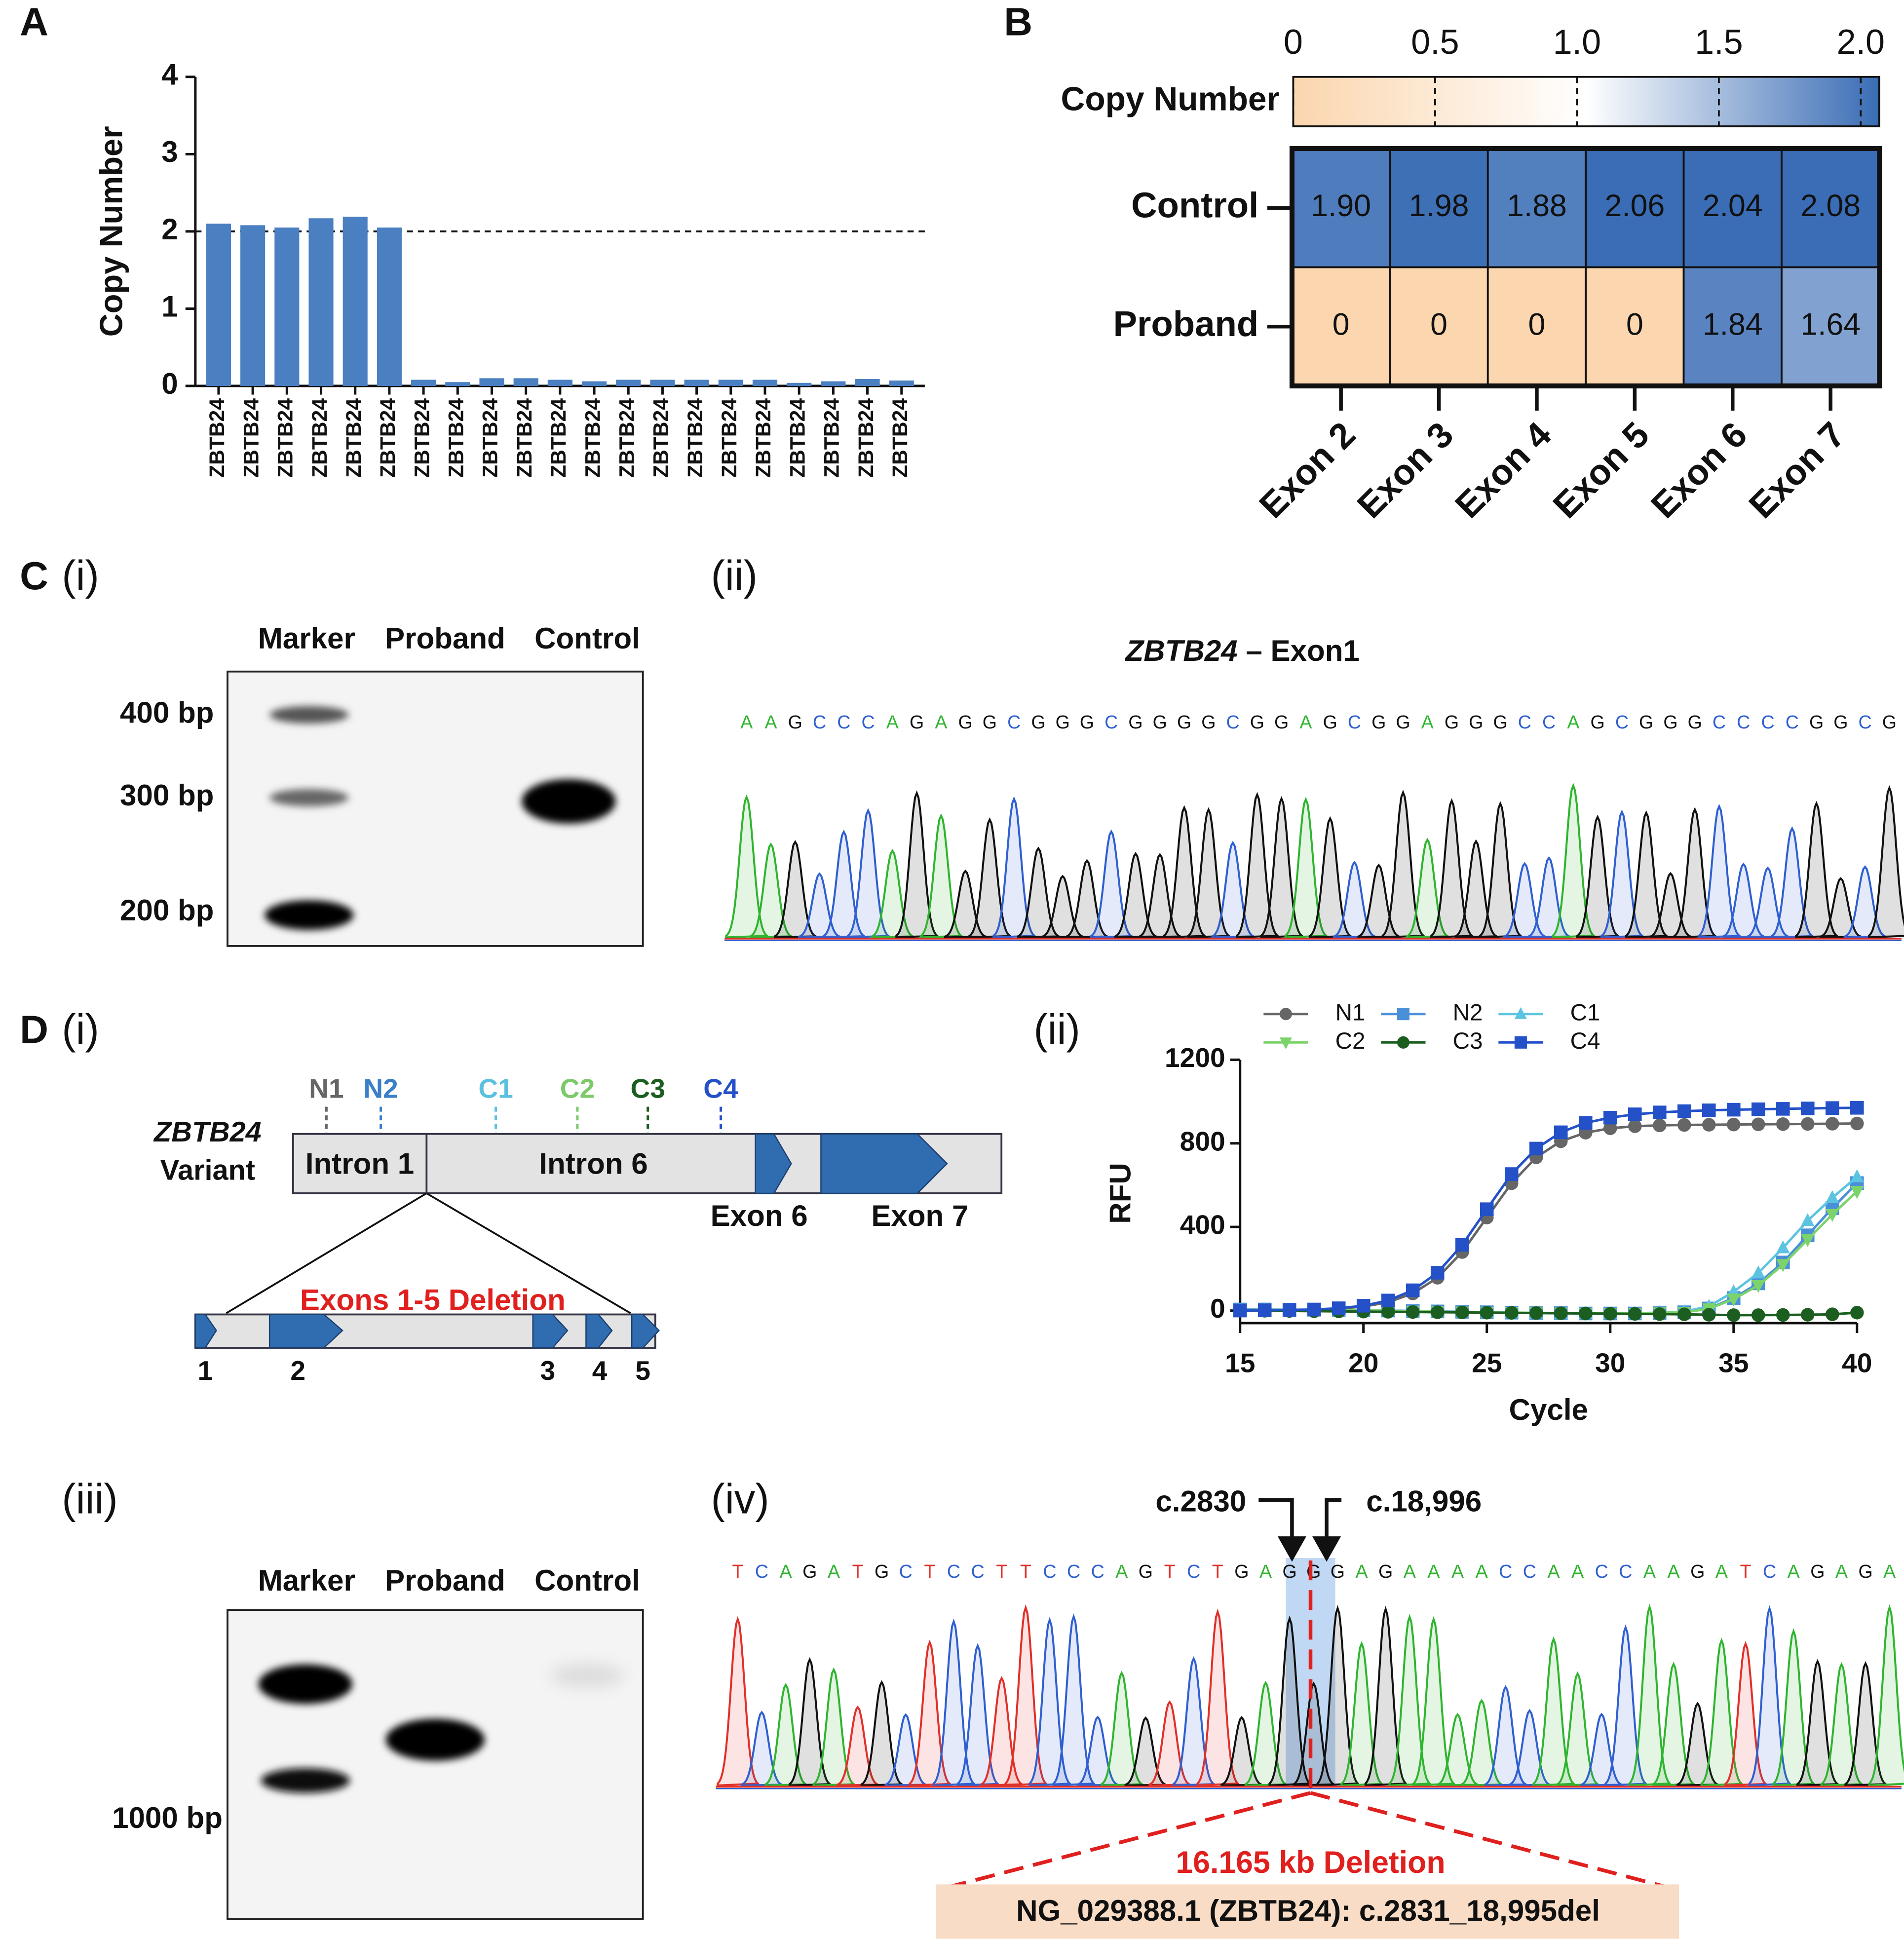  Describe the element at coordinates (1341, 206) in the screenshot. I see `cell-label: 1.90` at that location.